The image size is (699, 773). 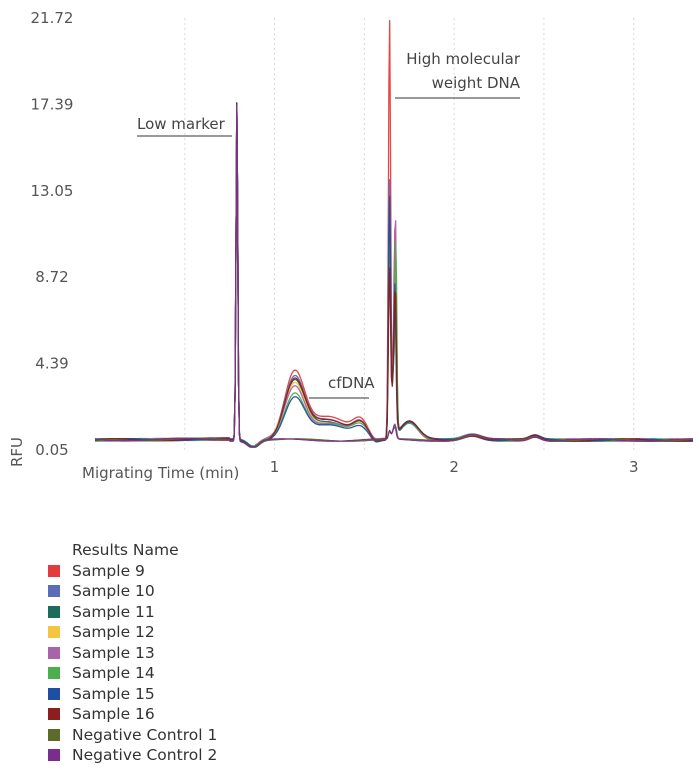 What do you see at coordinates (476, 83) in the screenshot?
I see `annotation-weight-dna: weight DNA` at bounding box center [476, 83].